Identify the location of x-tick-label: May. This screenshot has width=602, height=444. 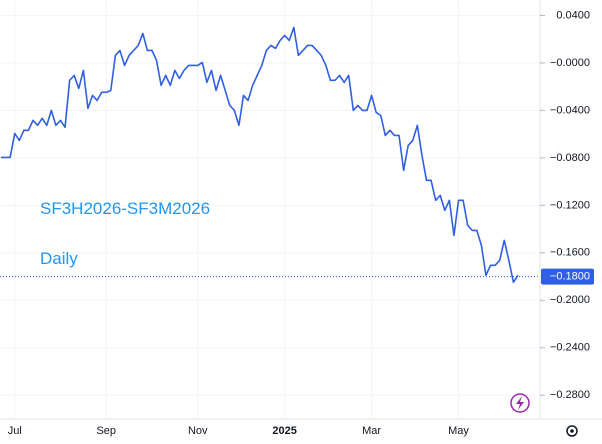
(458, 431).